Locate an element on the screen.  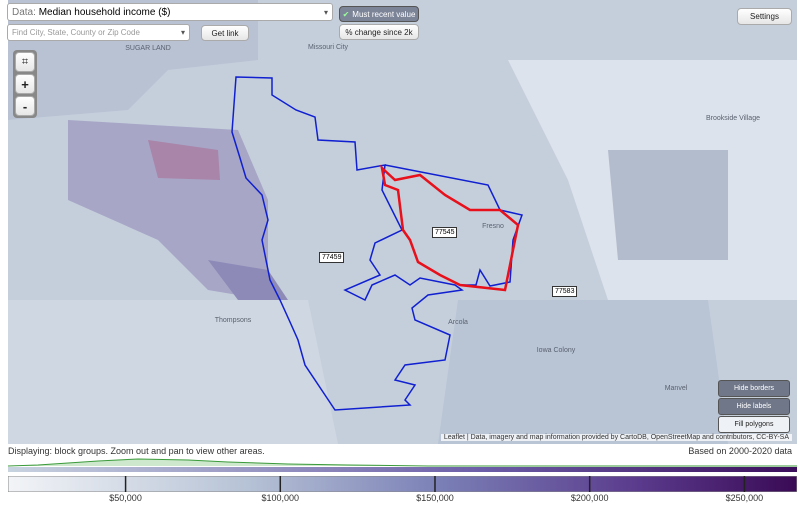
place-label: Brookside Village is located at coordinates (733, 118).